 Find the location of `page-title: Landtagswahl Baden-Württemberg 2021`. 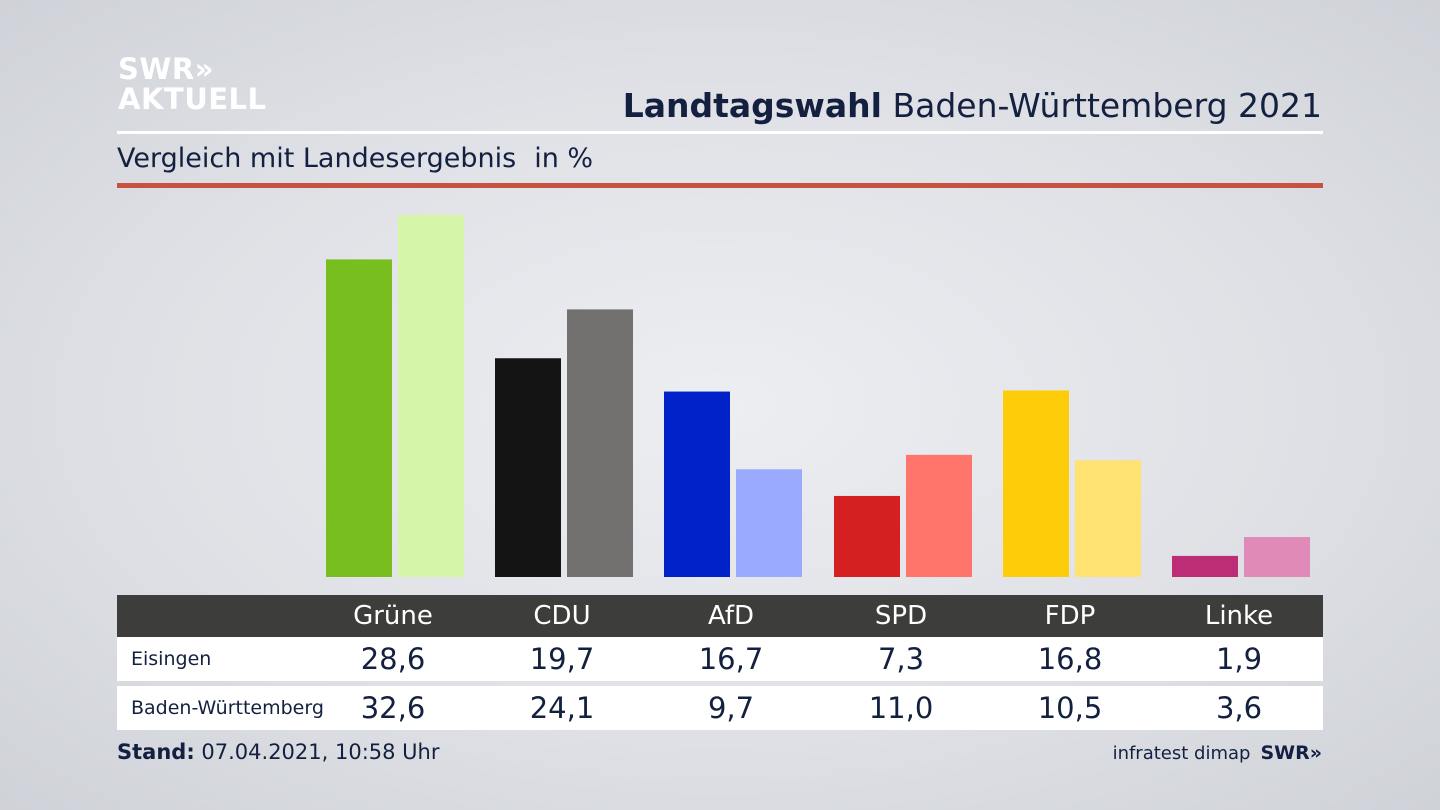

page-title: Landtagswahl Baden-Württemberg 2021 is located at coordinates (972, 105).